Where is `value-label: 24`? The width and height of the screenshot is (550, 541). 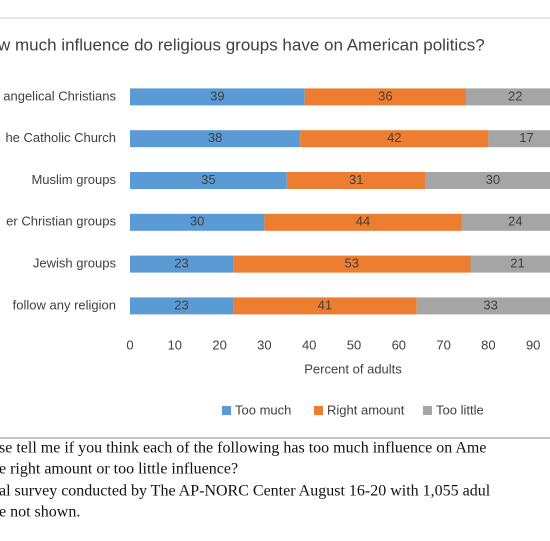
value-label: 24 is located at coordinates (515, 221).